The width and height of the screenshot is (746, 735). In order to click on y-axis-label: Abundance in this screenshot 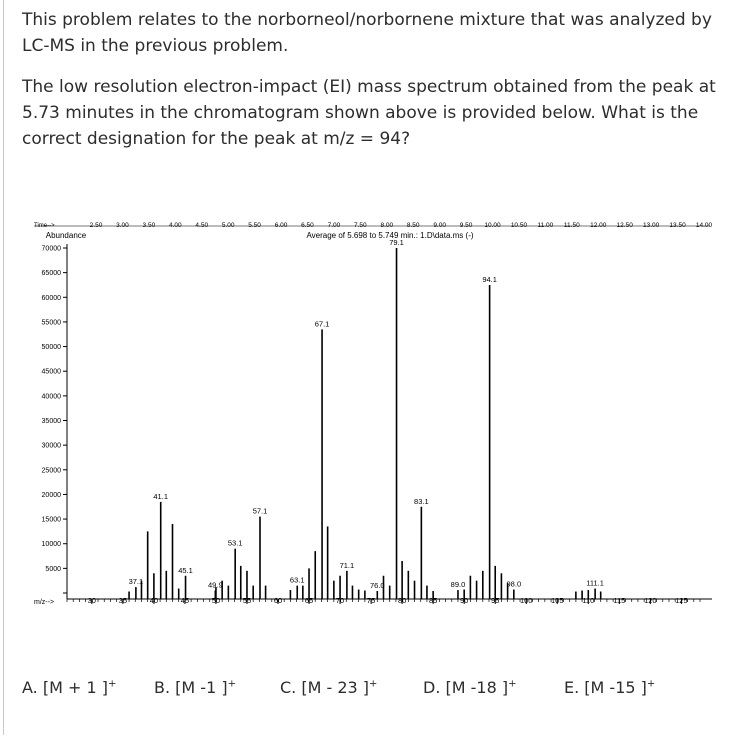, I will do `click(66, 235)`.